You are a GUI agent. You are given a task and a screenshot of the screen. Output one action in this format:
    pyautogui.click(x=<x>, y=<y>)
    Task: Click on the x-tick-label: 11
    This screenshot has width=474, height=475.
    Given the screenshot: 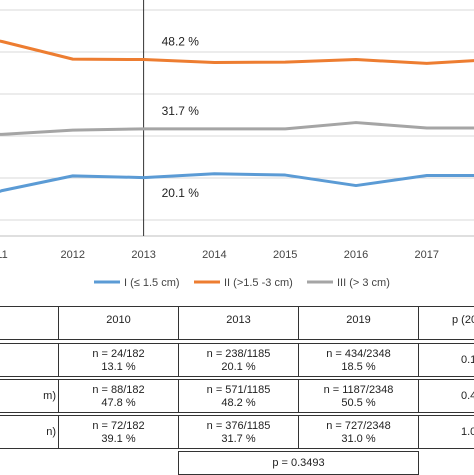 What is the action you would take?
    pyautogui.click(x=4, y=255)
    